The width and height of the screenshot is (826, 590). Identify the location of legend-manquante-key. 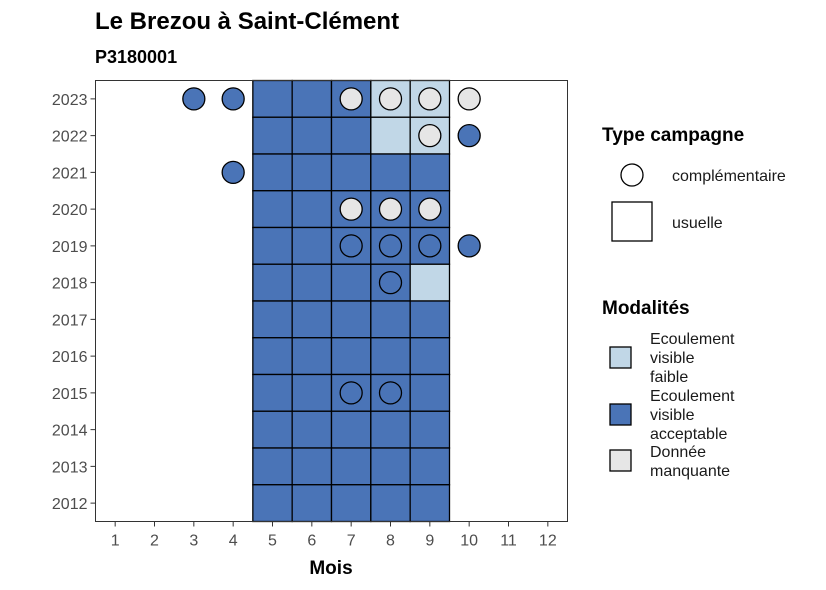
(620, 460).